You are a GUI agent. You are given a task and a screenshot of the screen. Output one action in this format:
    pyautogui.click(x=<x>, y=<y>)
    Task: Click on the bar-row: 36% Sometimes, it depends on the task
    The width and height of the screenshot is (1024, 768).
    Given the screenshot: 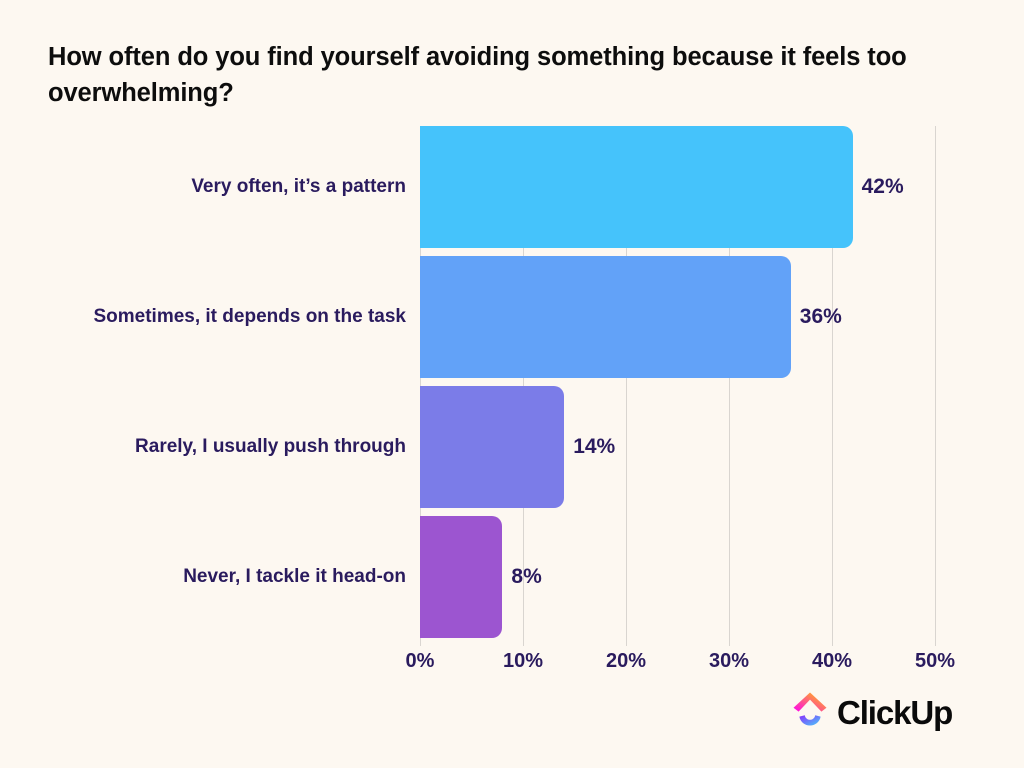 What is the action you would take?
    pyautogui.click(x=514, y=317)
    